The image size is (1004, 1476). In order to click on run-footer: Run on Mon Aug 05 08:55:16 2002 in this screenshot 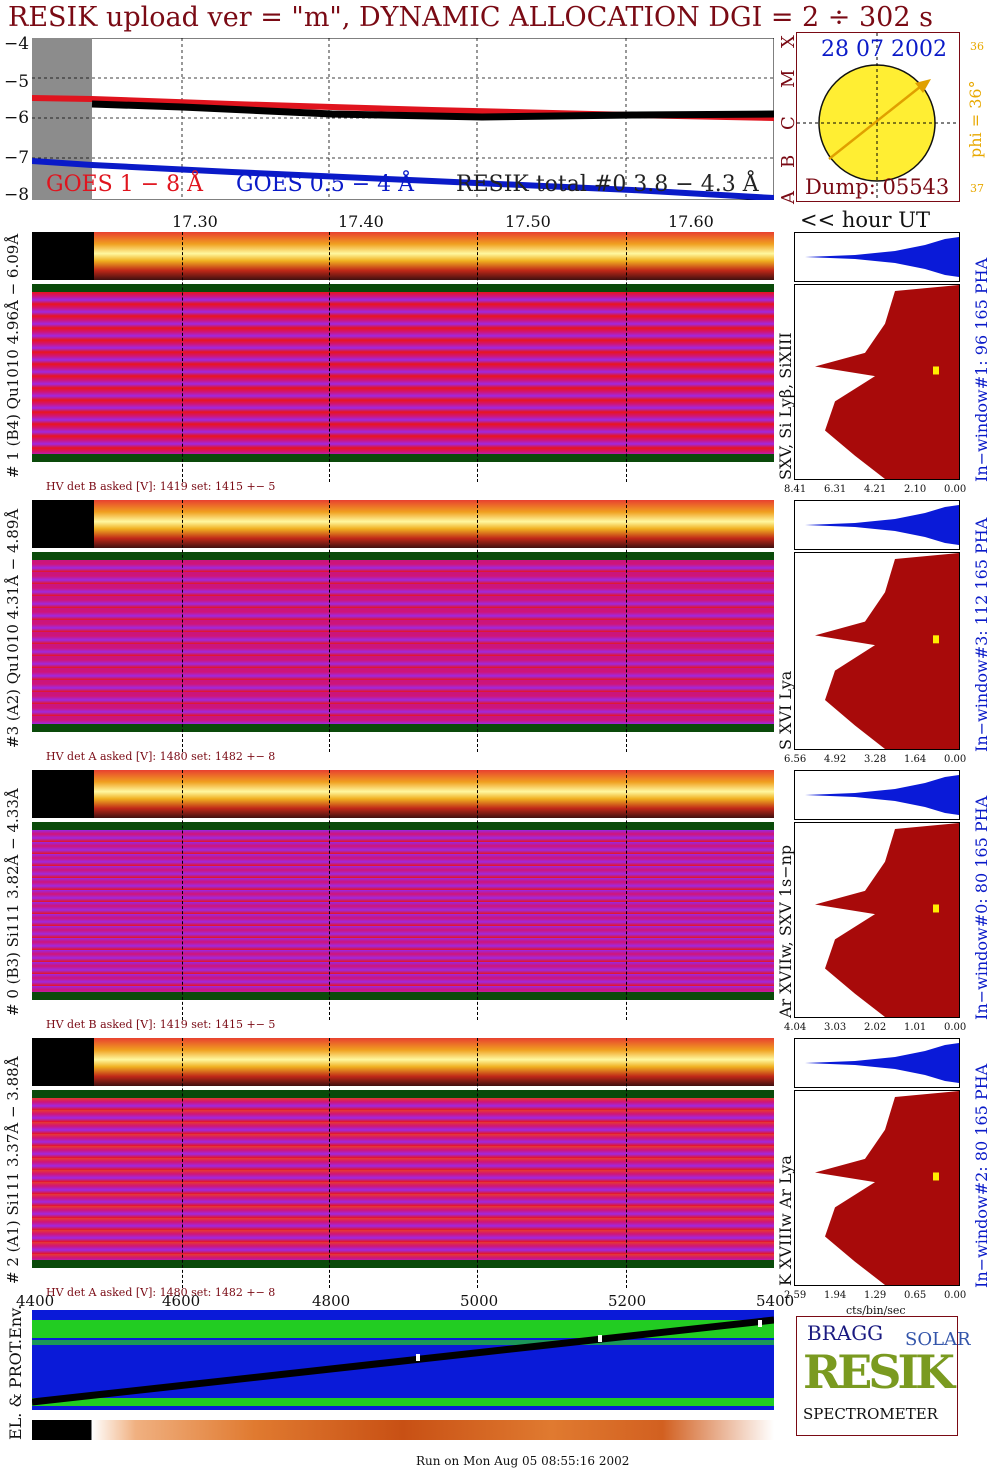, I will do `click(523, 1461)`.